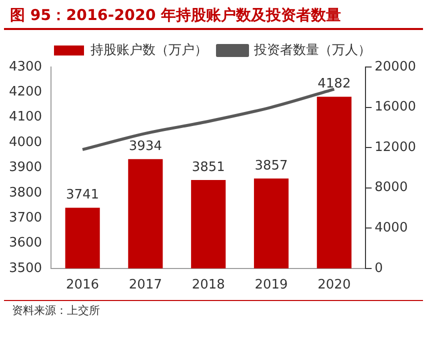  Describe the element at coordinates (25, 243) in the screenshot. I see `y-tick-label: 3600` at that location.